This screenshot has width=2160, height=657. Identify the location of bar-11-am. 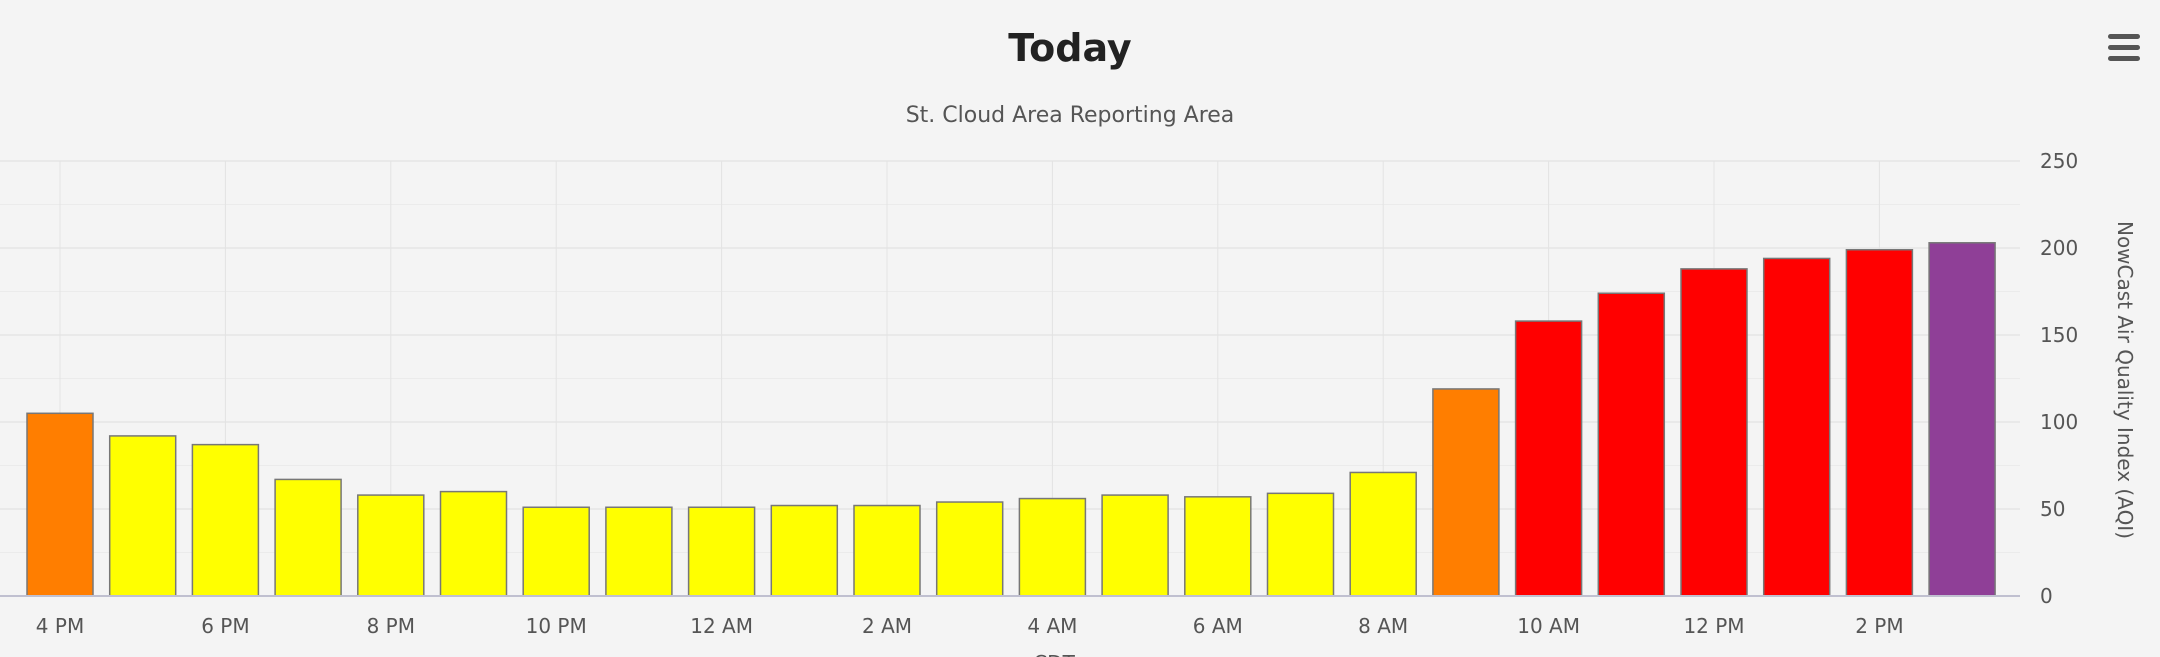
(1631, 444).